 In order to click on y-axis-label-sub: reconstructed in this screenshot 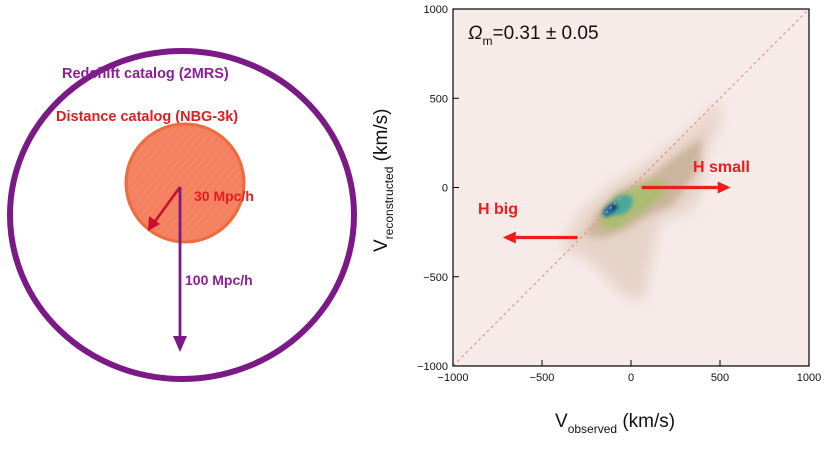, I will do `click(389, 203)`.